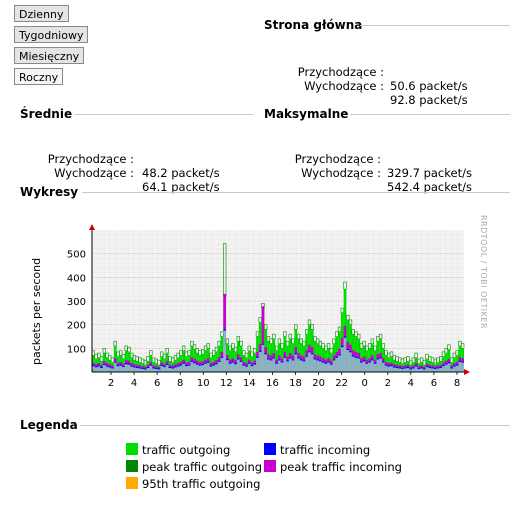  What do you see at coordinates (41, 13) in the screenshot?
I see `period-button-daily: Dzienny` at bounding box center [41, 13].